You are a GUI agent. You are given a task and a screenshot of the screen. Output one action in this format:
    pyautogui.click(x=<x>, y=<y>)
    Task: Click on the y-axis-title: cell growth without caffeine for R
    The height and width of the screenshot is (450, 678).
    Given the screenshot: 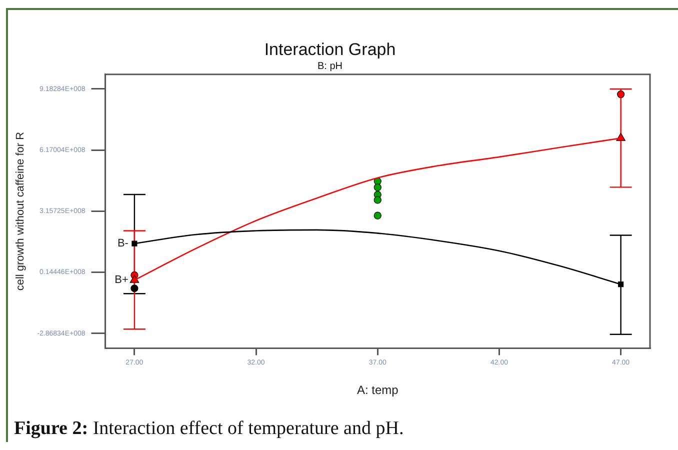 What is the action you would take?
    pyautogui.click(x=20, y=211)
    